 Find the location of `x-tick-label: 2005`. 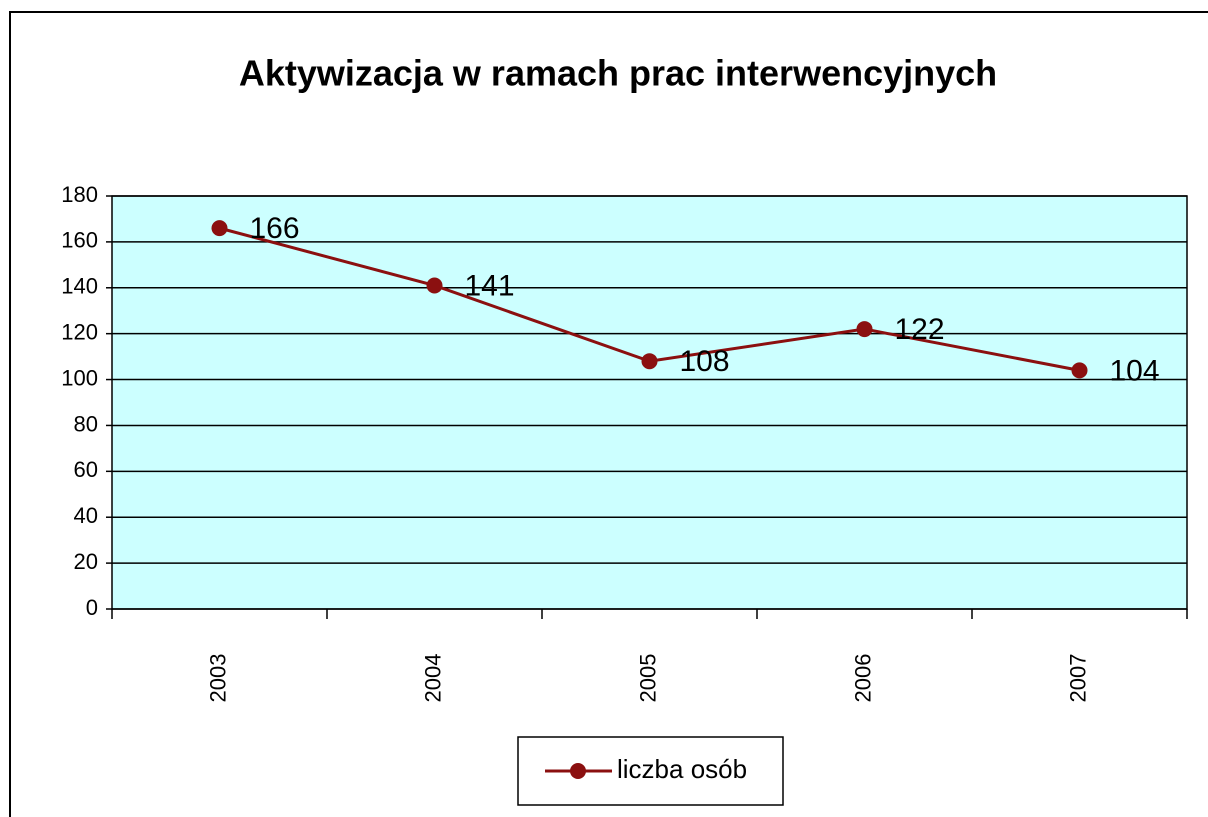

x-tick-label: 2005 is located at coordinates (647, 678).